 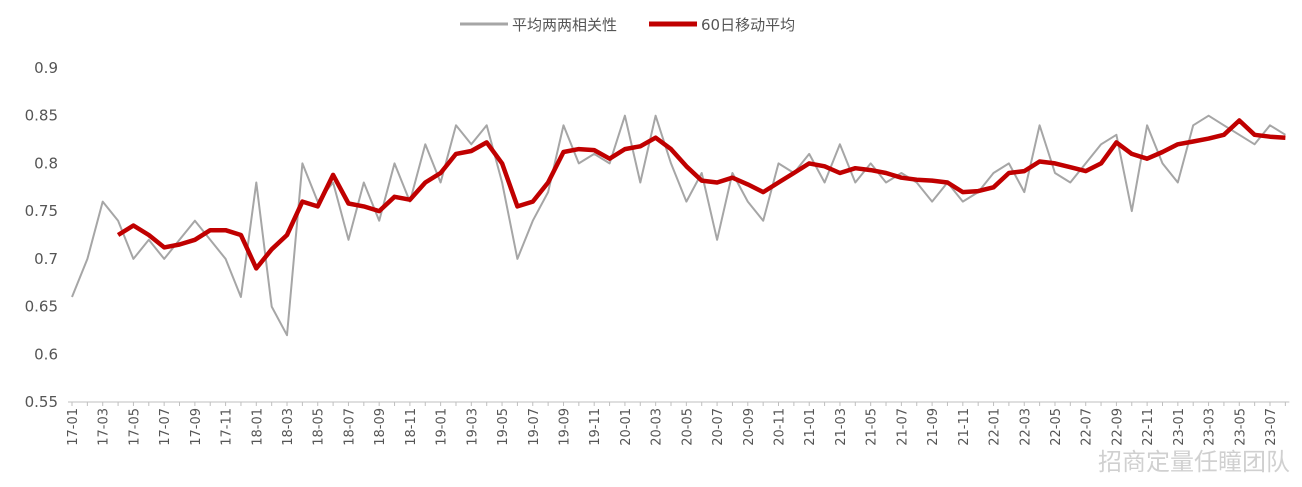 I want to click on x-tick-label: 19-05, so click(x=503, y=427).